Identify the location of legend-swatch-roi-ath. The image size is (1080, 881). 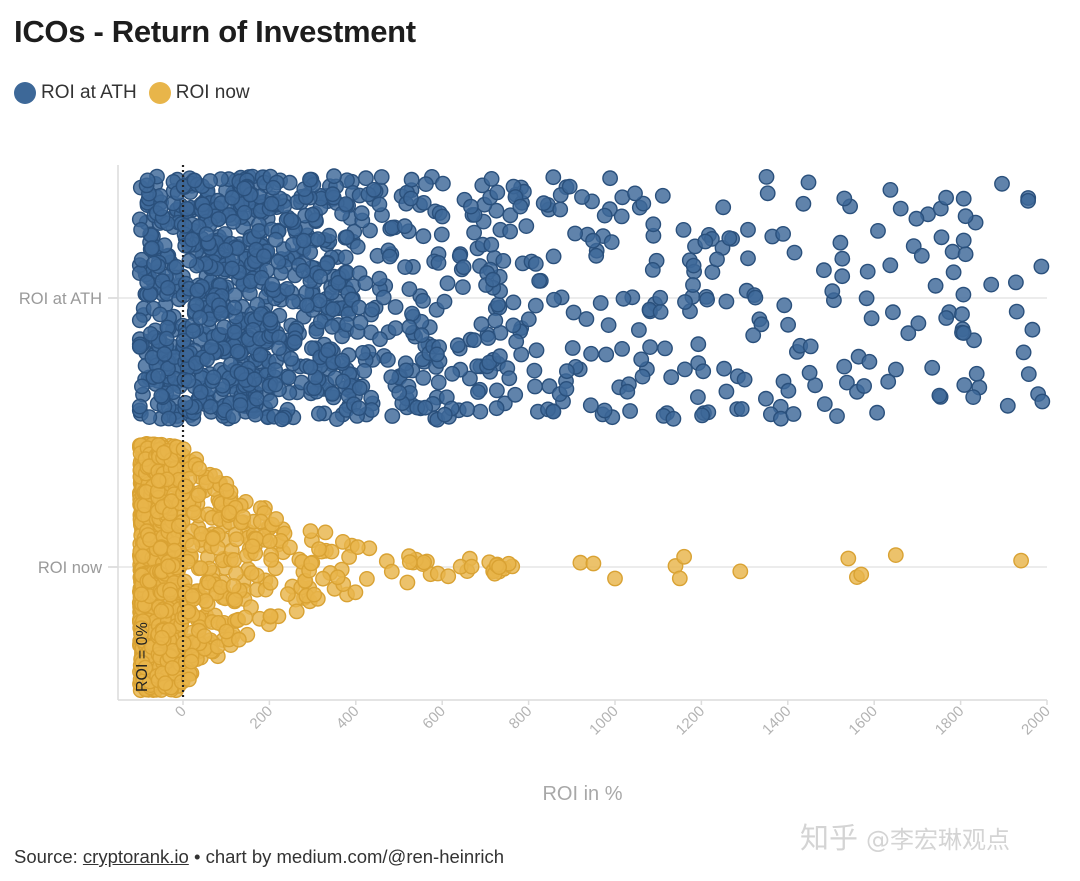
(25, 93).